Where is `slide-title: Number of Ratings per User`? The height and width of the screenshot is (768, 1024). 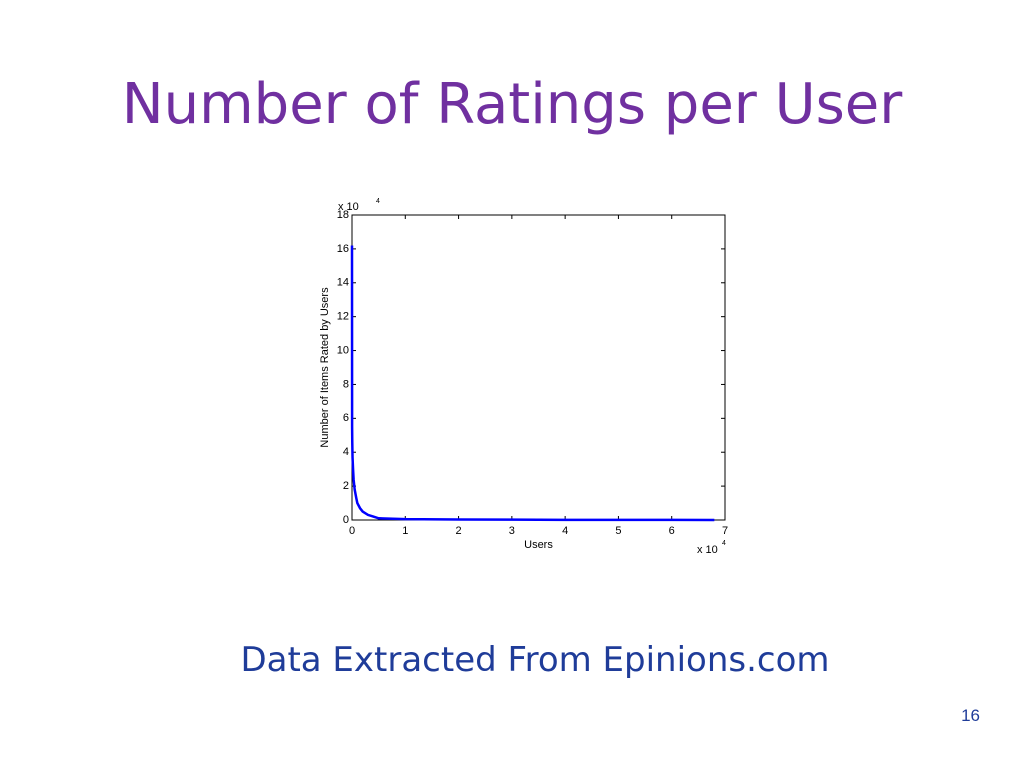
slide-title: Number of Ratings per User is located at coordinates (512, 104).